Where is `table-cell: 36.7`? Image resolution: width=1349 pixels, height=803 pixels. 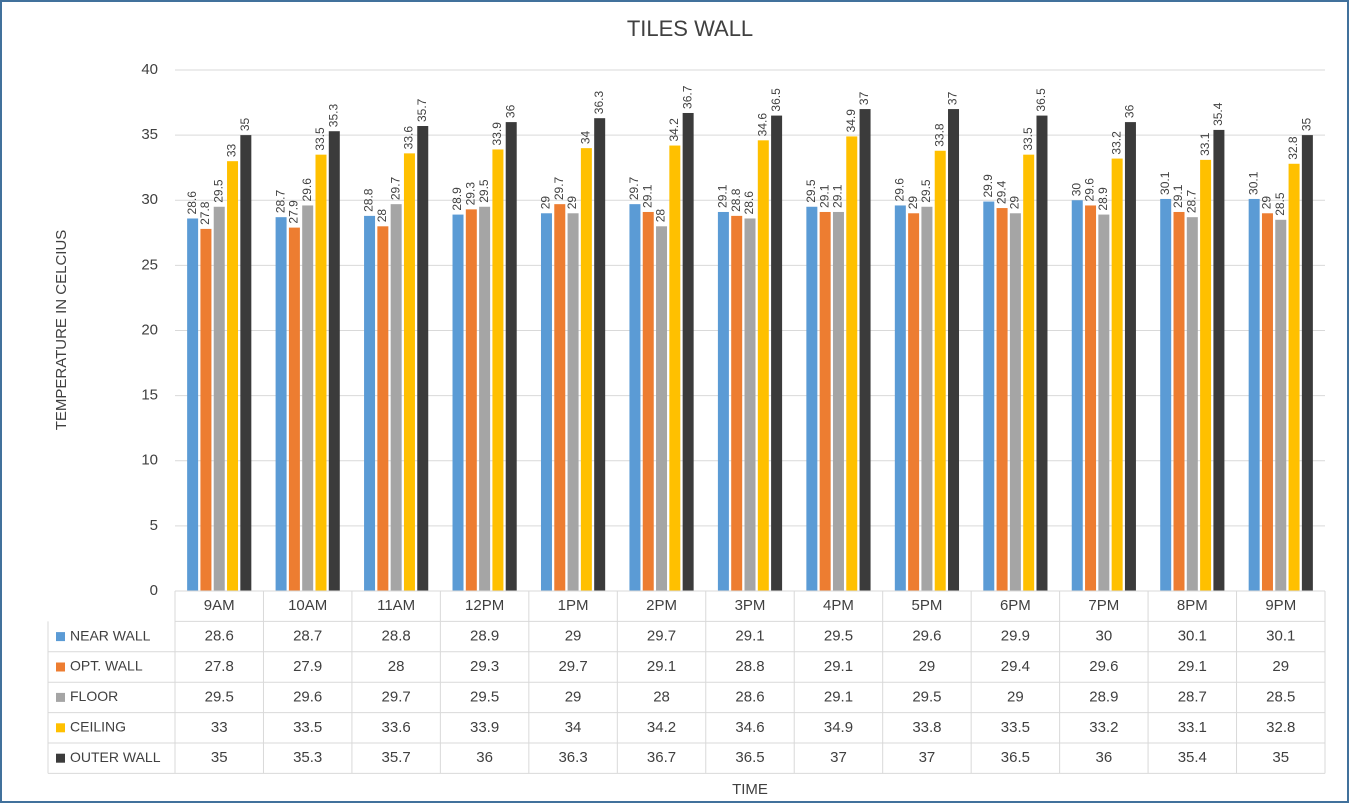
table-cell: 36.7 is located at coordinates (661, 757).